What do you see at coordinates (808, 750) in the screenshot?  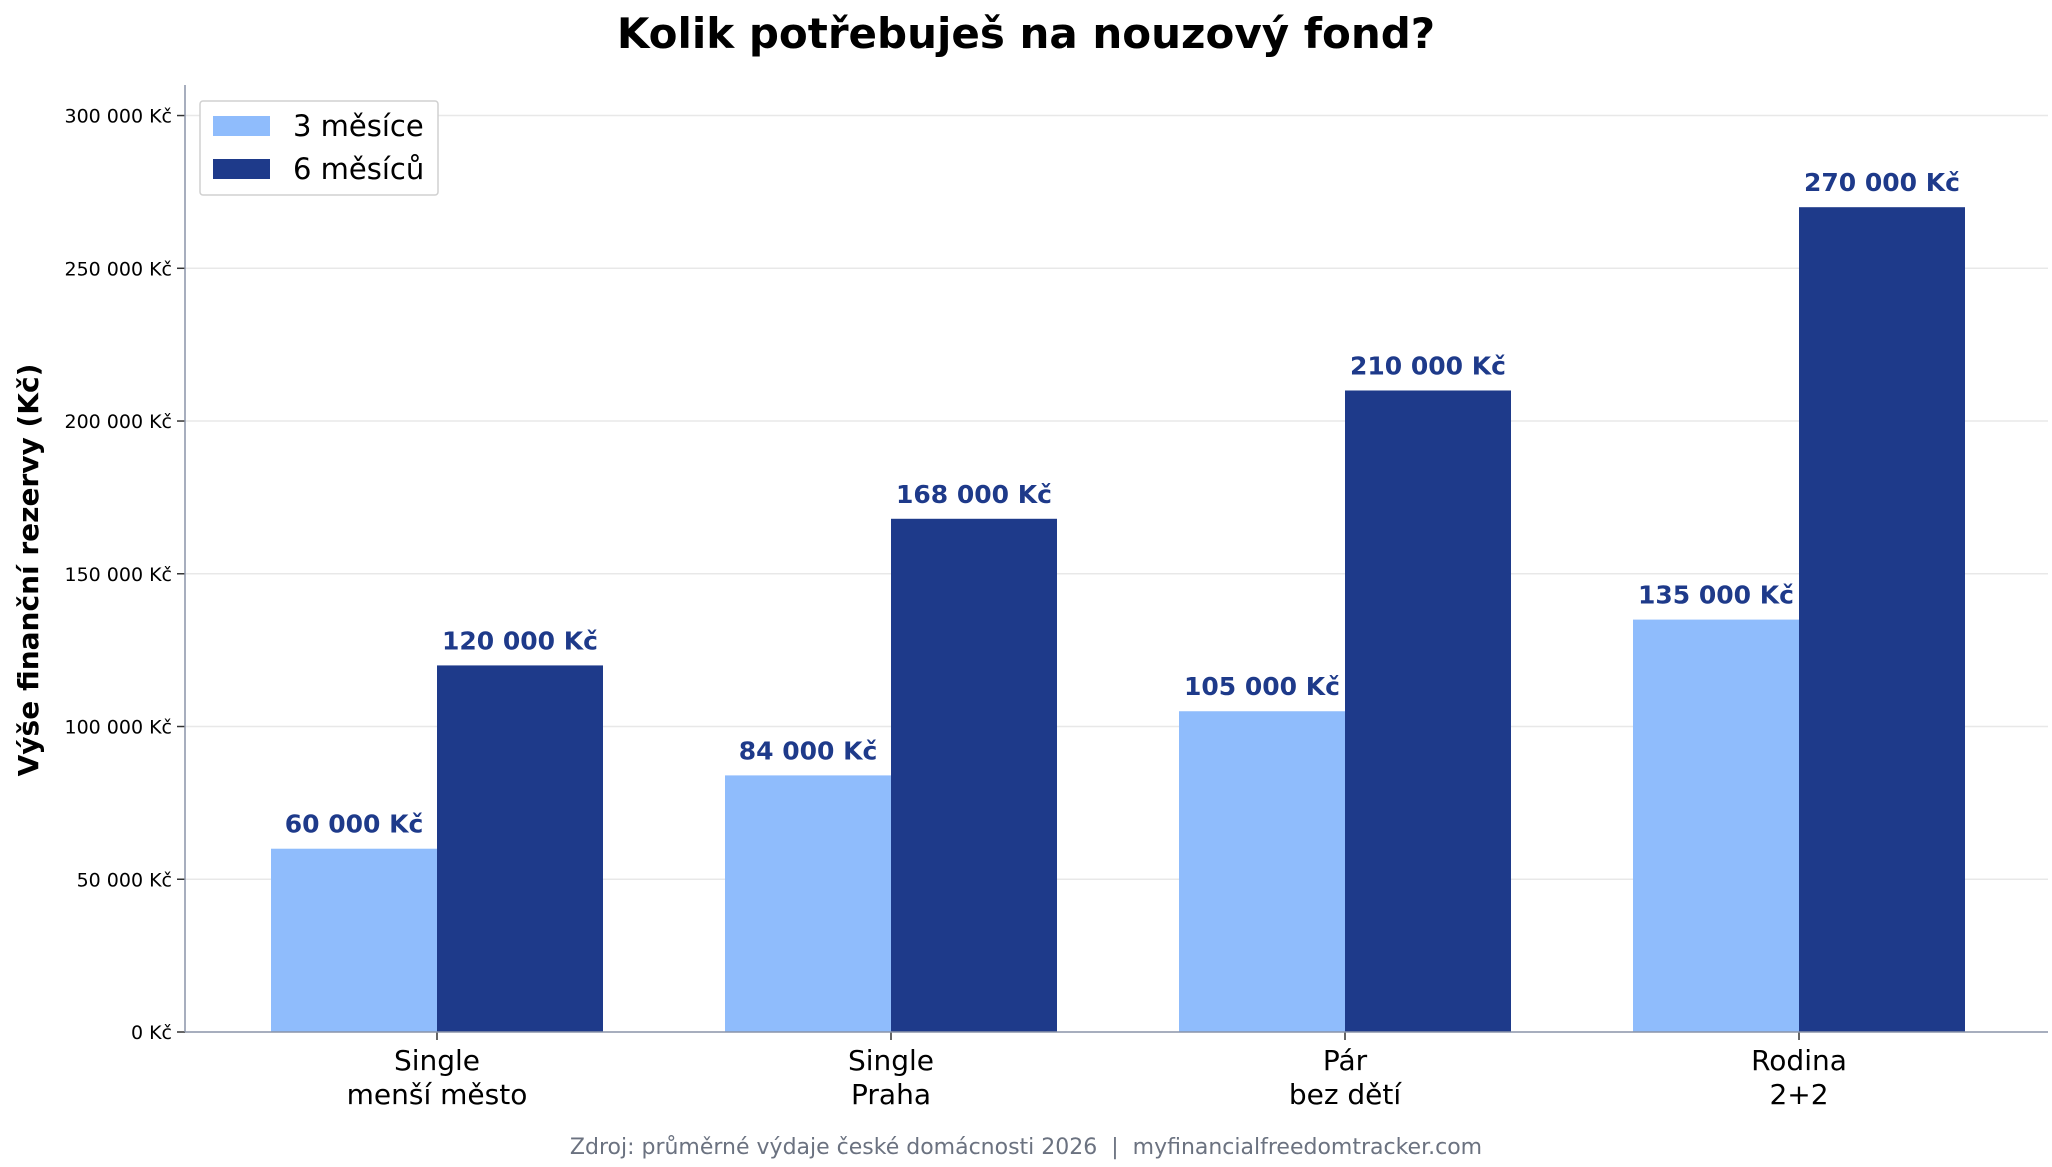 I see `data-label: 84 000 Kč` at bounding box center [808, 750].